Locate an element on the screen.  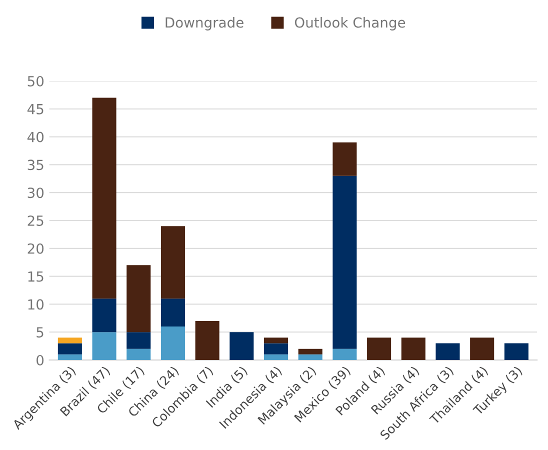
y-tick-label: 45 is located at coordinates (35, 109).